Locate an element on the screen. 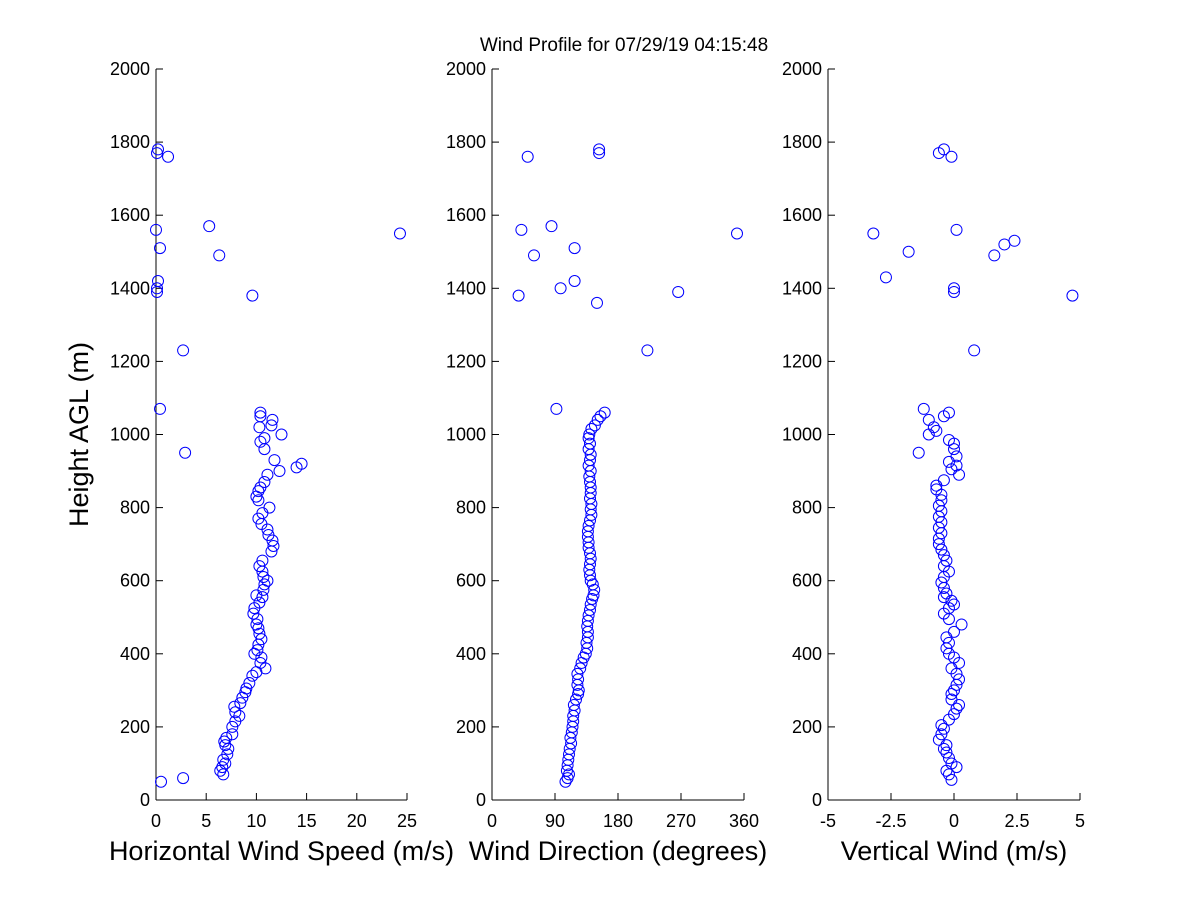  x-tick-label-vertical: -2.5 is located at coordinates (890, 821).